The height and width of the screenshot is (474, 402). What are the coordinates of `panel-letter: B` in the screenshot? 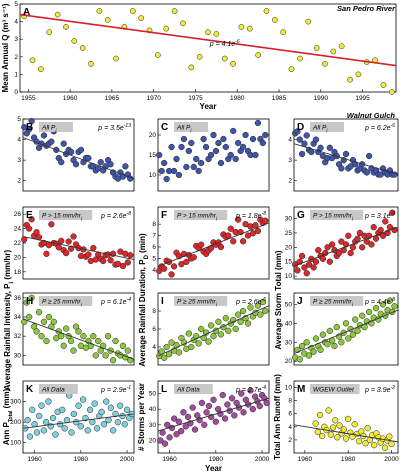 It's located at (29, 127).